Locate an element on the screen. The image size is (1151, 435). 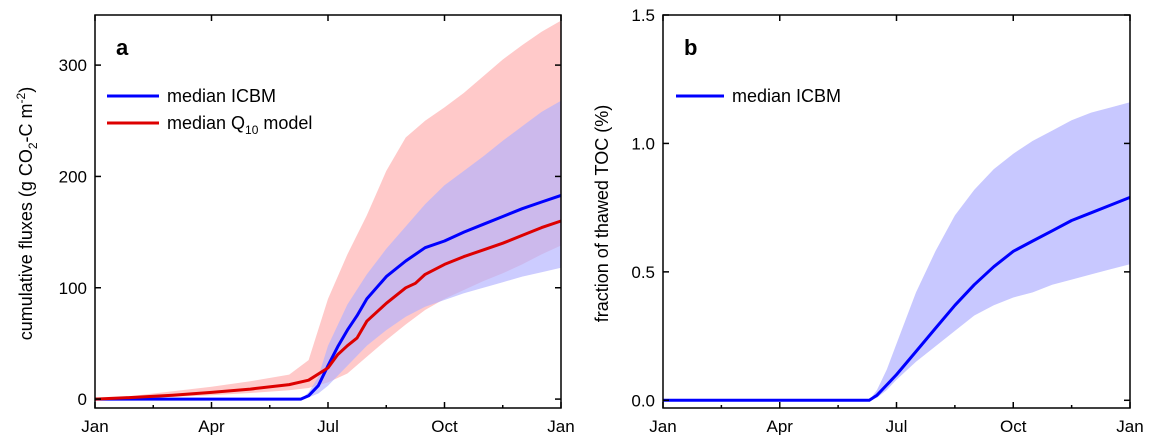
panel-b-letter: b is located at coordinates (690, 47).